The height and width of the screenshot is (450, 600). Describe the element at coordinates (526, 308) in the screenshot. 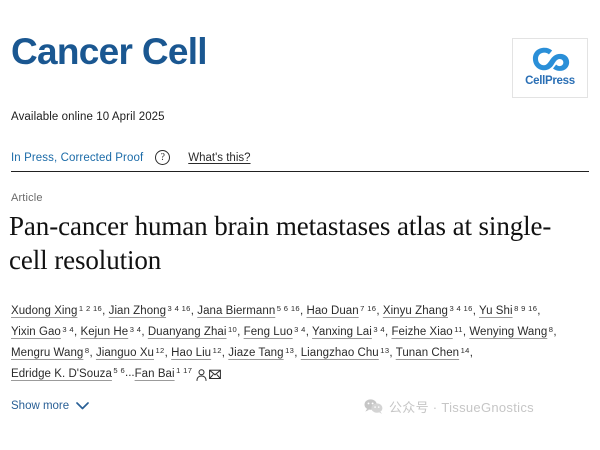

I see `author-affiliation-refs: 8 9 16` at that location.